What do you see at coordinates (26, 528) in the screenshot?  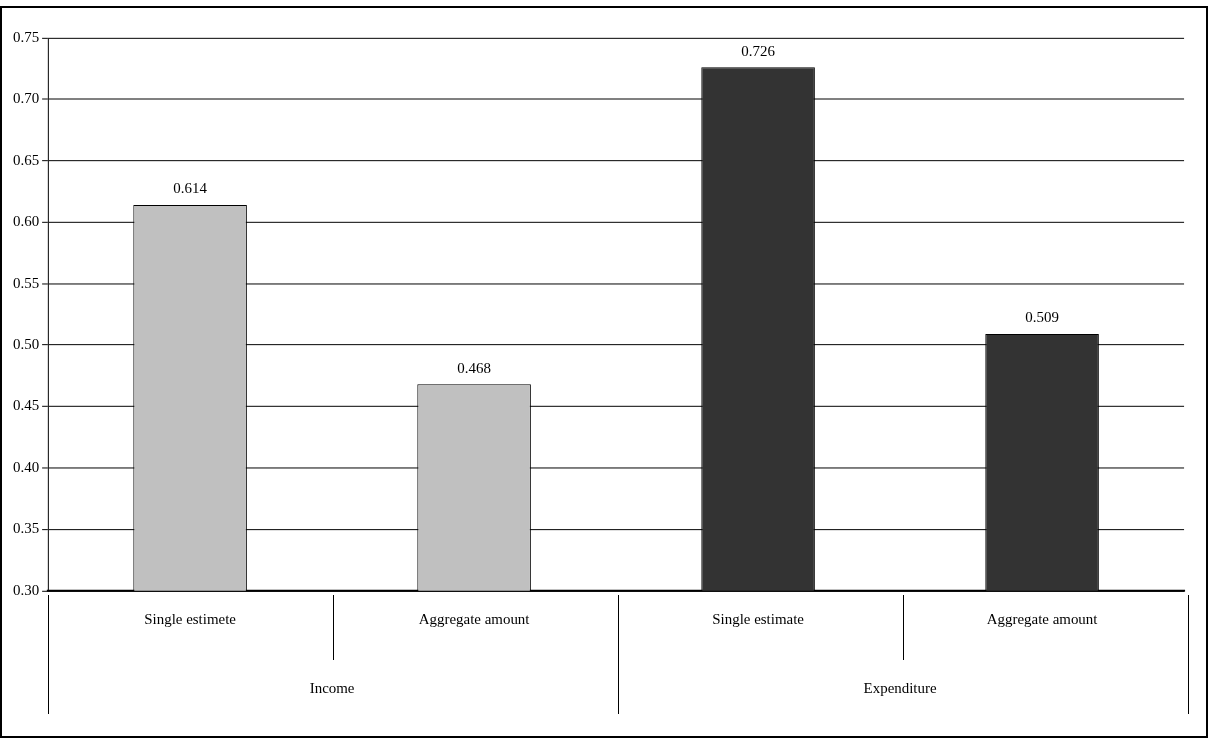 I see `y-tick-label: 0.35` at bounding box center [26, 528].